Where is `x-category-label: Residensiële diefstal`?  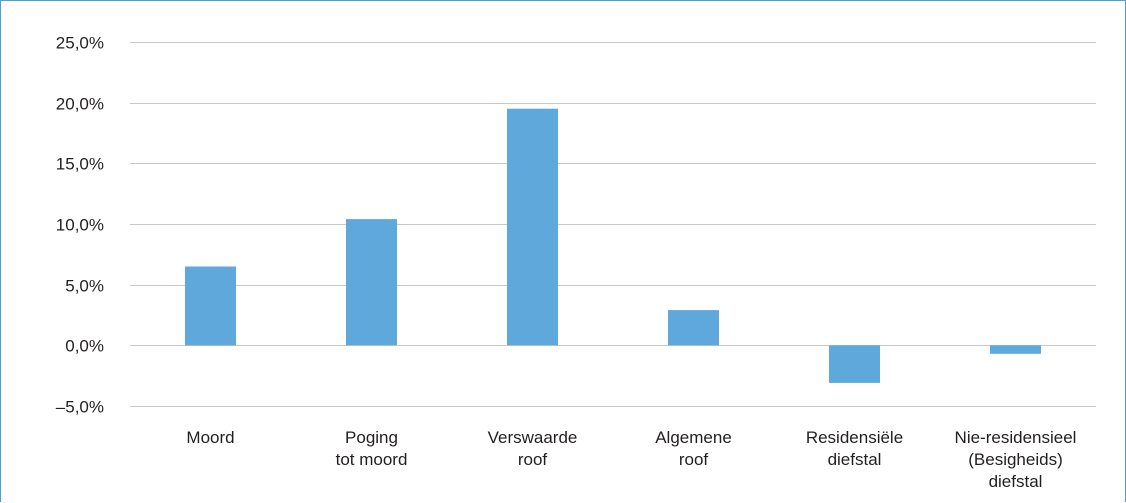
x-category-label: Residensiële diefstal is located at coordinates (854, 448).